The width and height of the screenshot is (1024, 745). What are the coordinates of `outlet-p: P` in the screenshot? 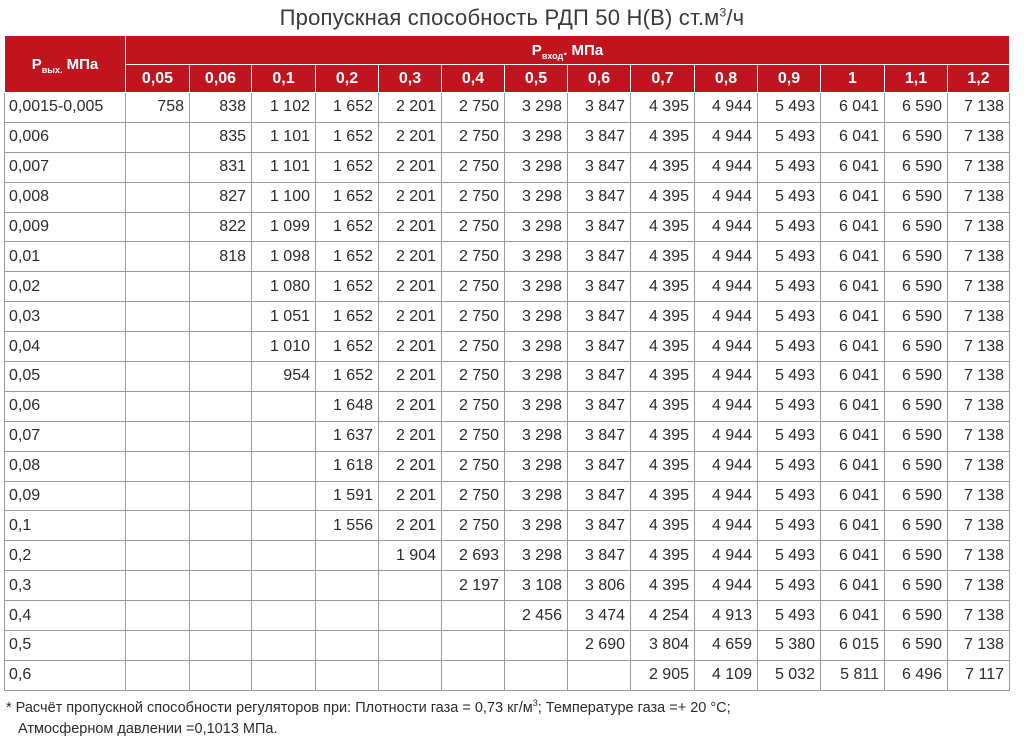 It's located at (36, 64).